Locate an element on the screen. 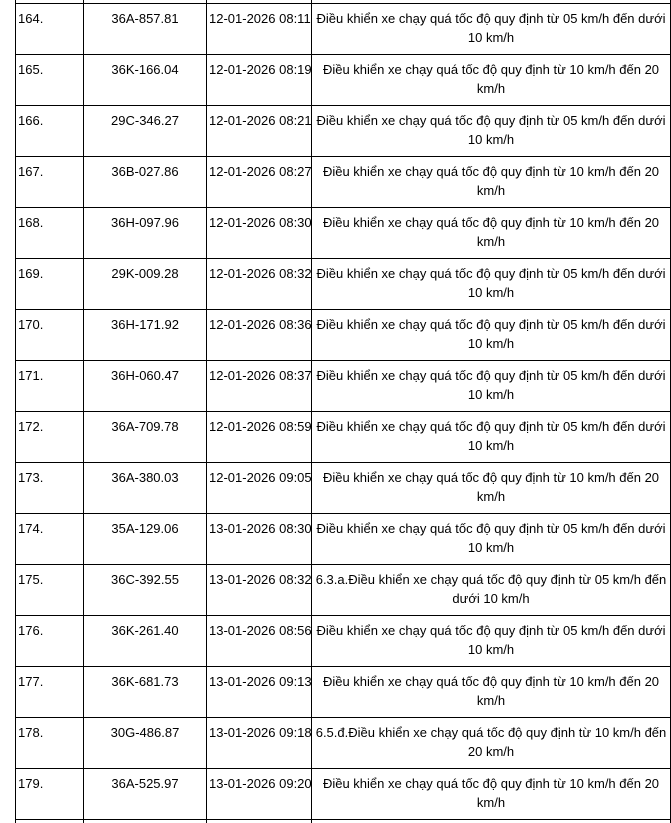  datetime-cell: 13-01-2026 08:32 is located at coordinates (259, 590).